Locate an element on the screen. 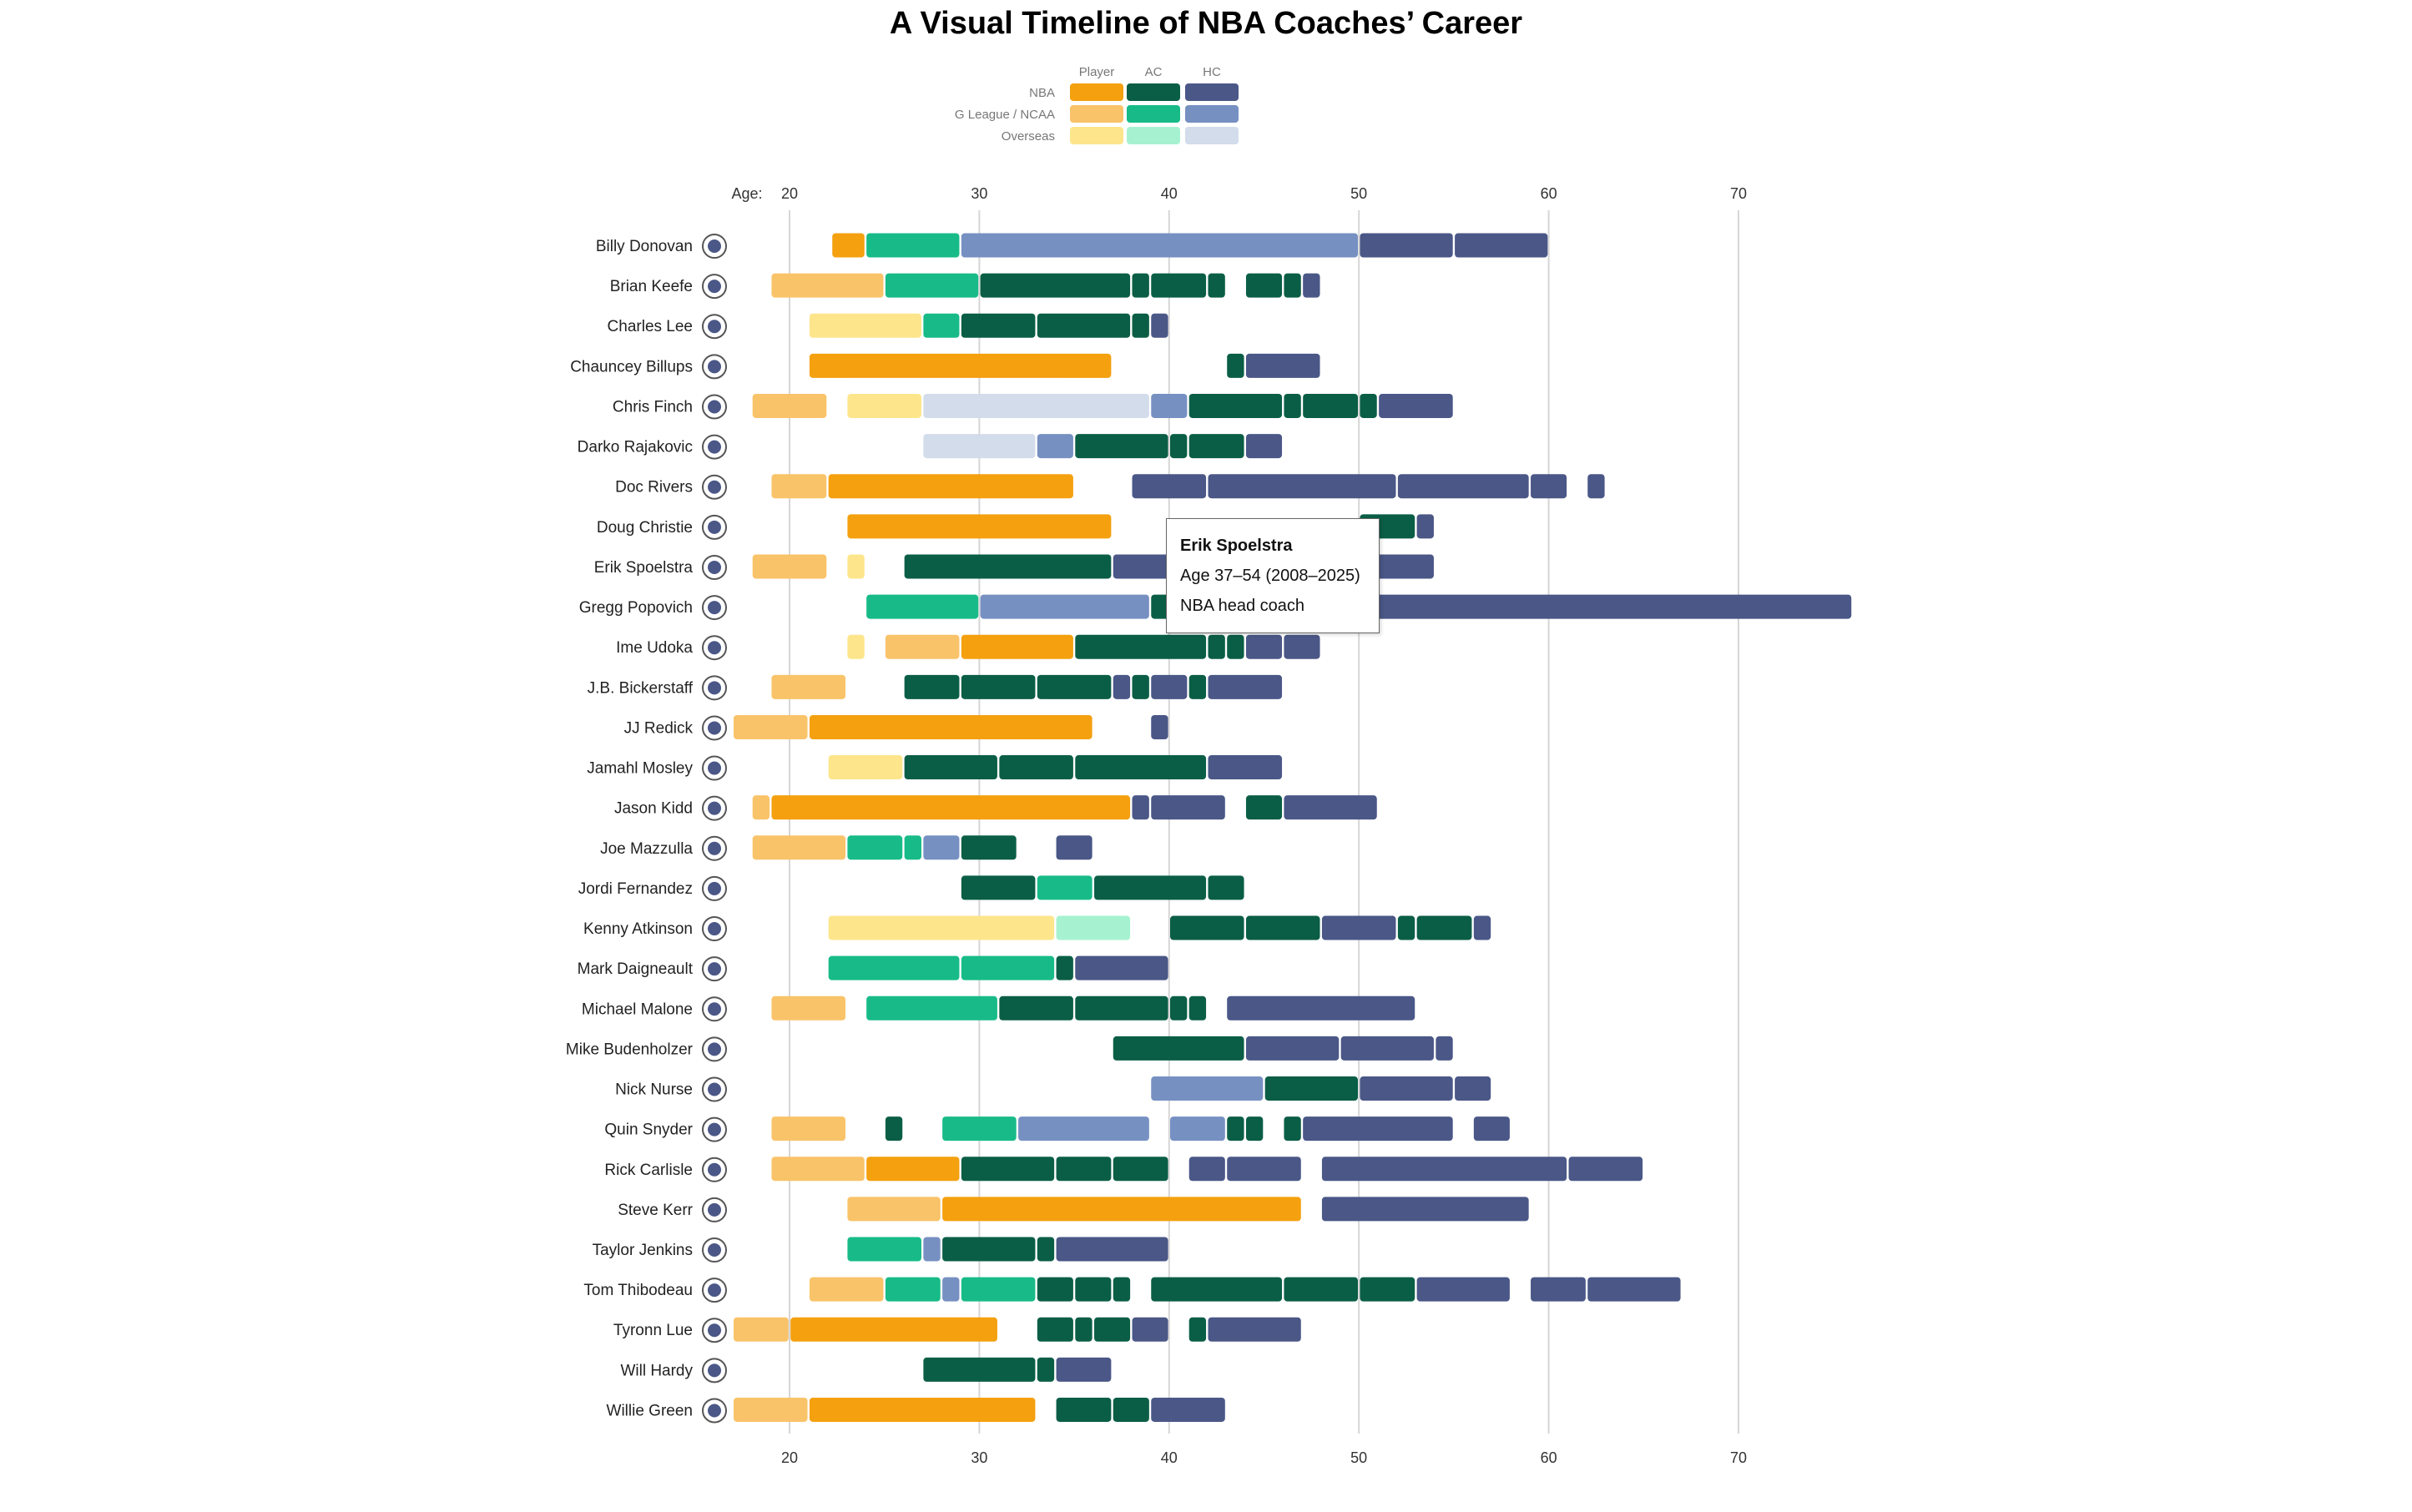 The image size is (2412, 1512). coach-row: J.B. Bickerstaff is located at coordinates (936, 687).